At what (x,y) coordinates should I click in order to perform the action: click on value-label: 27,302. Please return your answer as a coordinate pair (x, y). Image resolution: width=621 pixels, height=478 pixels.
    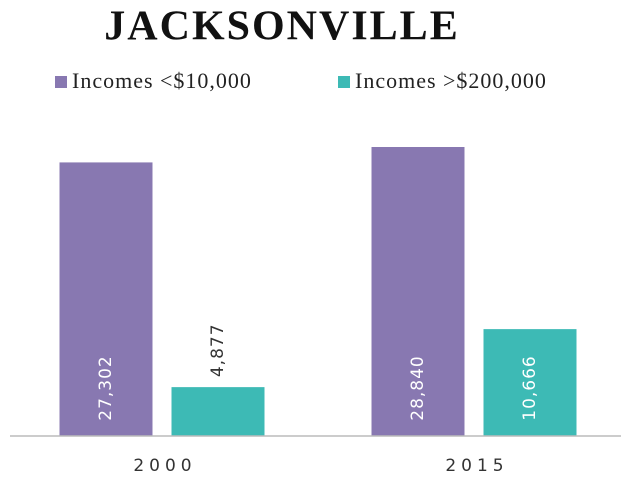
    Looking at the image, I should click on (106, 387).